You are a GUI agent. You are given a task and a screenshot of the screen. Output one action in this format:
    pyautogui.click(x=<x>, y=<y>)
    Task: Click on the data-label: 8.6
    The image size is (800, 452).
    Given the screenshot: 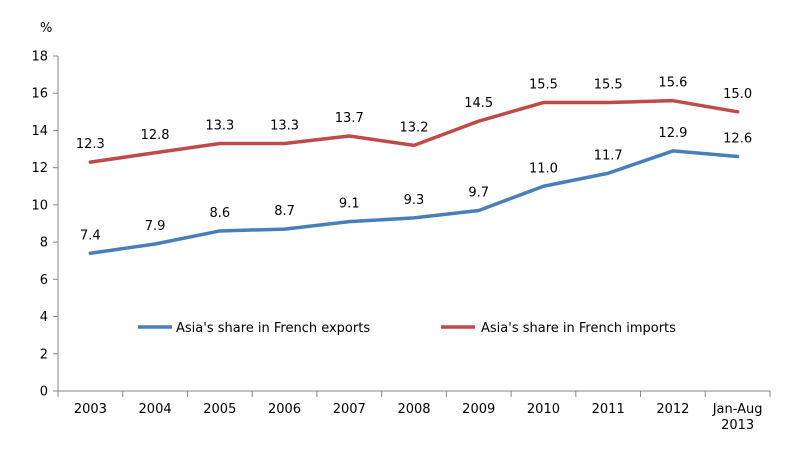 What is the action you would take?
    pyautogui.click(x=219, y=213)
    